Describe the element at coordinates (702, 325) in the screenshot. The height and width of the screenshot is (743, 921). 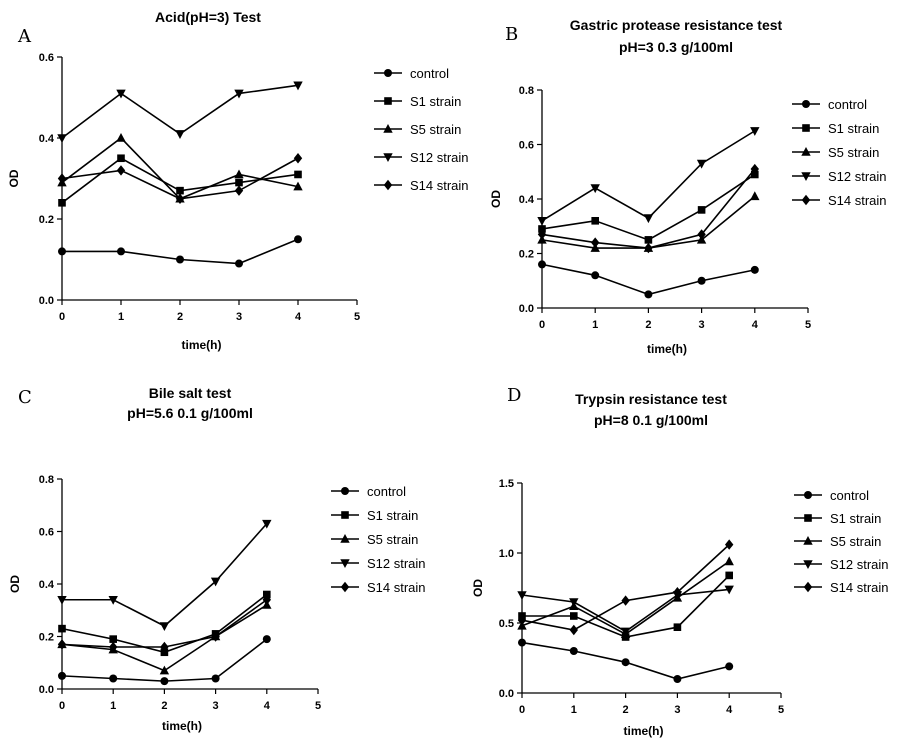
I see `x-tick-label: 3` at that location.